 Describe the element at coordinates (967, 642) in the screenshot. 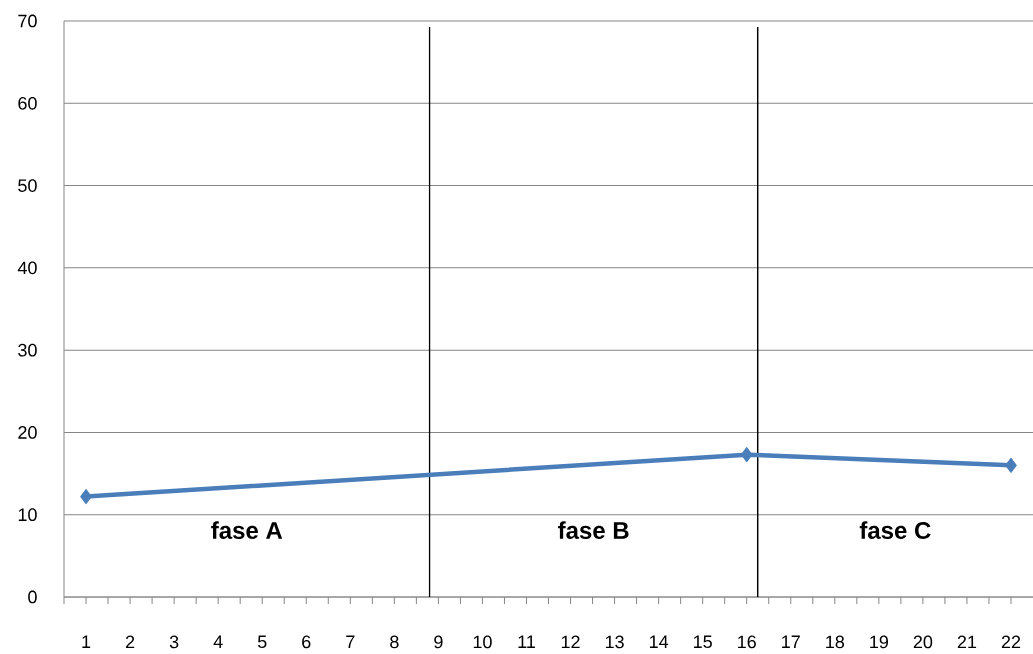

I see `x-tick-label: 21` at that location.